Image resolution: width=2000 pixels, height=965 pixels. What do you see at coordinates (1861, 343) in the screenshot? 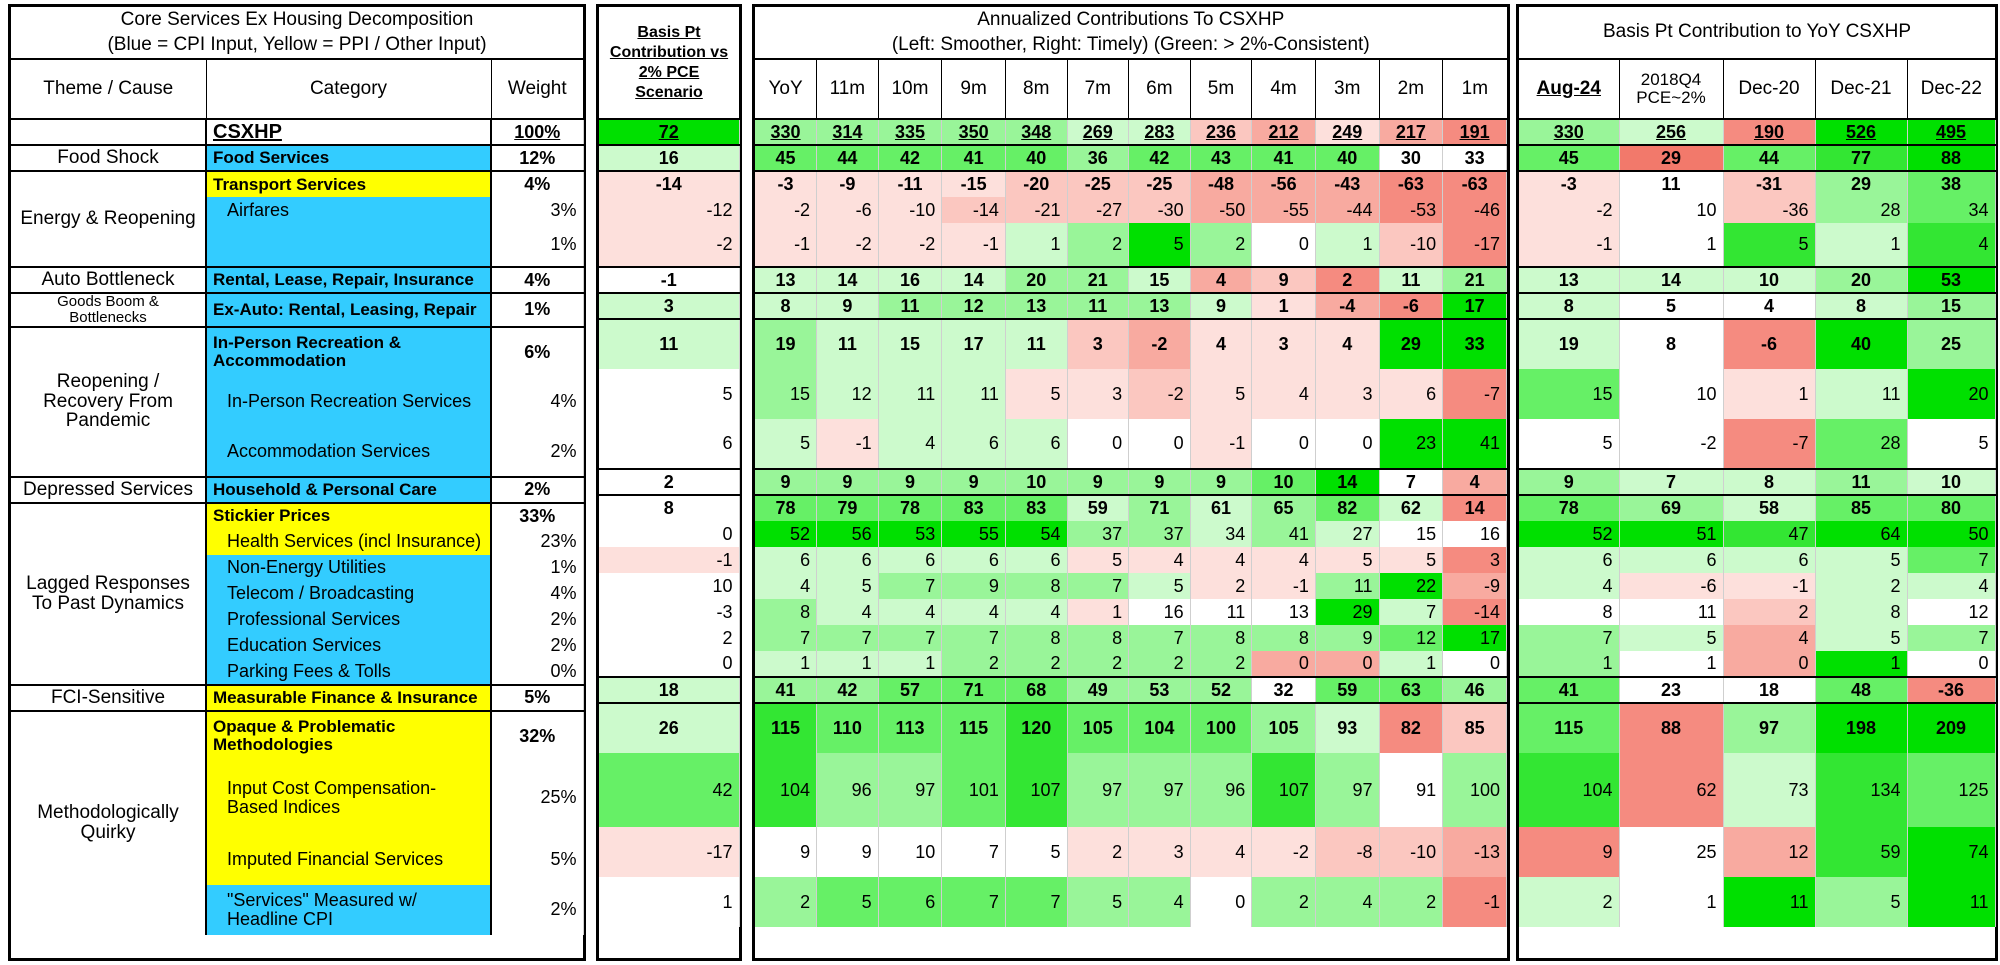
I see `yoy-cell: 40` at bounding box center [1861, 343].